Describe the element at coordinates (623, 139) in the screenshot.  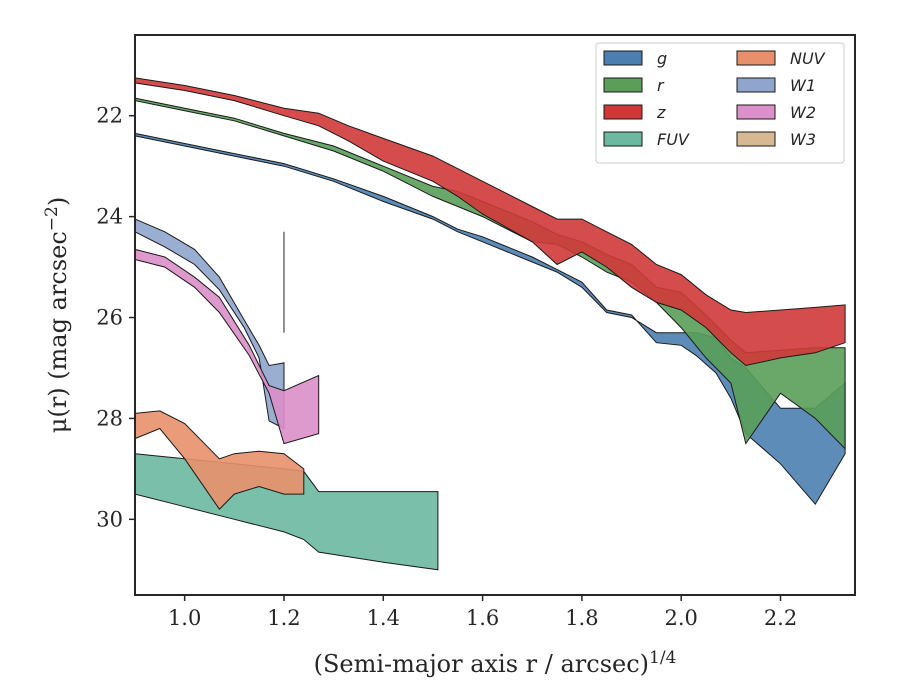
I see `legend-swatch-fuv` at that location.